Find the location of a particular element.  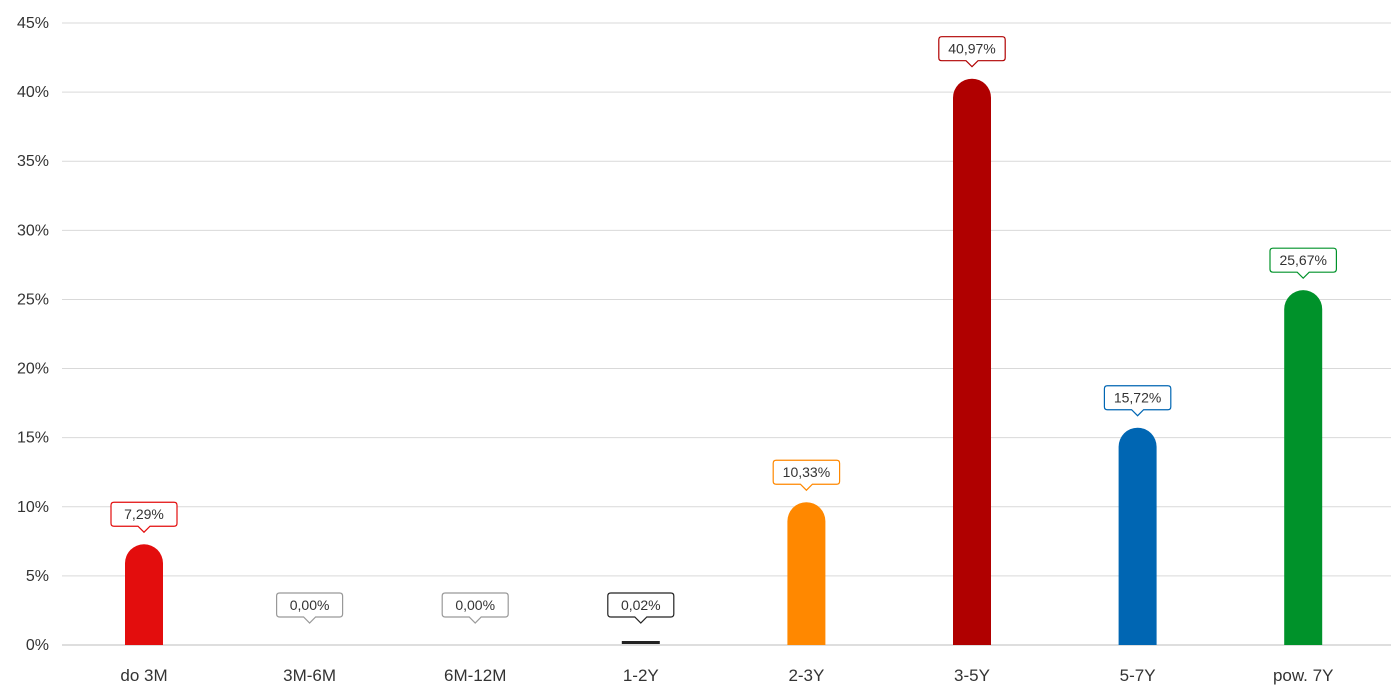

y-tick-label: 20% is located at coordinates (33, 369).